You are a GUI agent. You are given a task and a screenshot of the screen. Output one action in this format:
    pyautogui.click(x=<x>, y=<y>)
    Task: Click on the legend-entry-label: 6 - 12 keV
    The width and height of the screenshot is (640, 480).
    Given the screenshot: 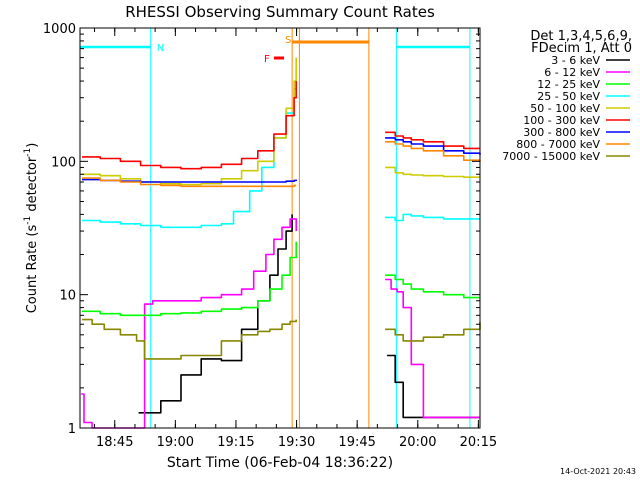 What is the action you would take?
    pyautogui.click(x=572, y=72)
    